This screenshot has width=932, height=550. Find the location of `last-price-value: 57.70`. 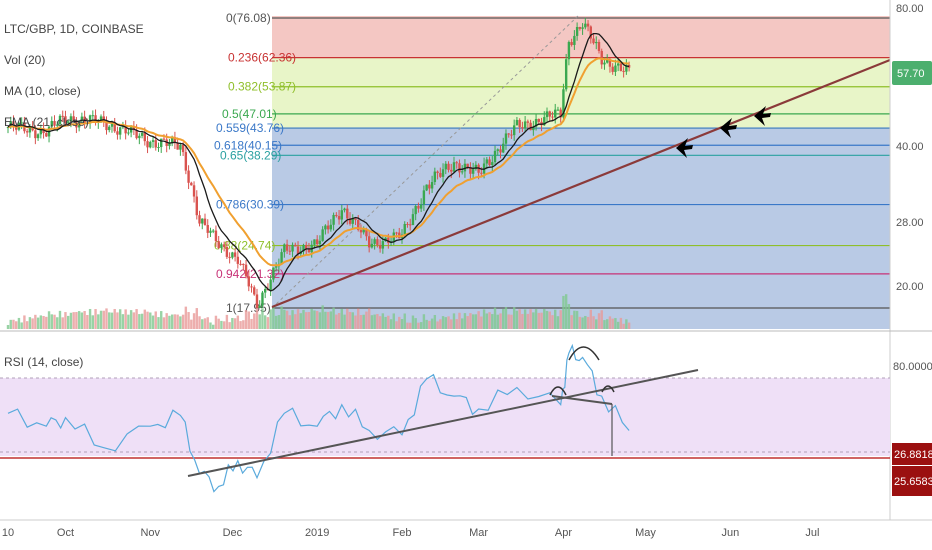

last-price-value: 57.70 is located at coordinates (911, 74).